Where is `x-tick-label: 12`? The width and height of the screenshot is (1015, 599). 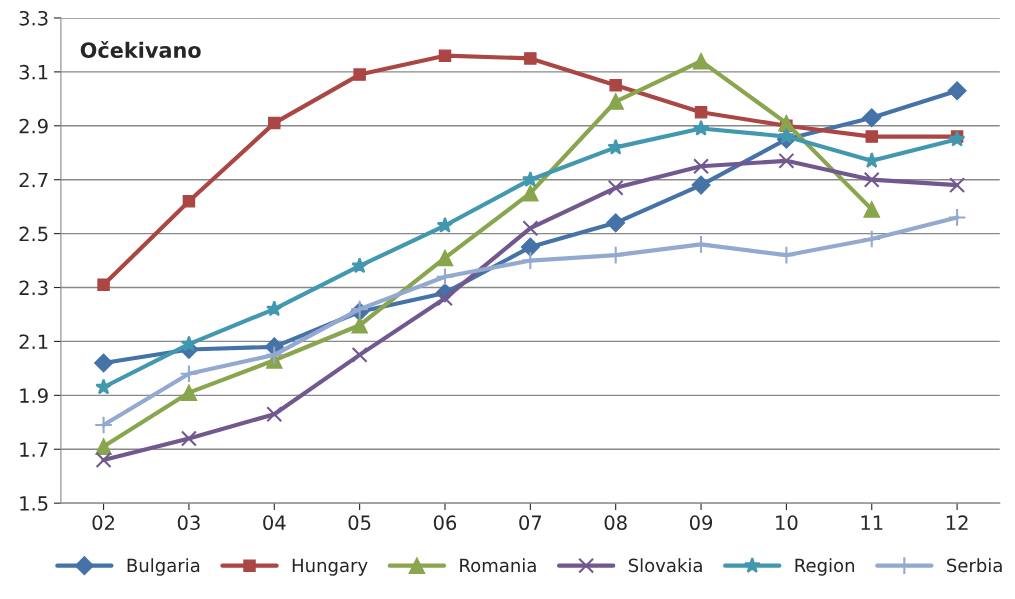
x-tick-label: 12 is located at coordinates (957, 522).